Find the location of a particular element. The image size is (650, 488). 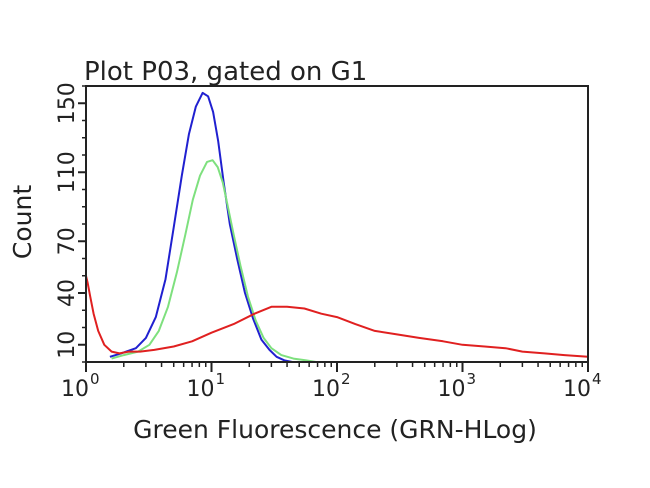

y-tick-label: 150 is located at coordinates (67, 103).